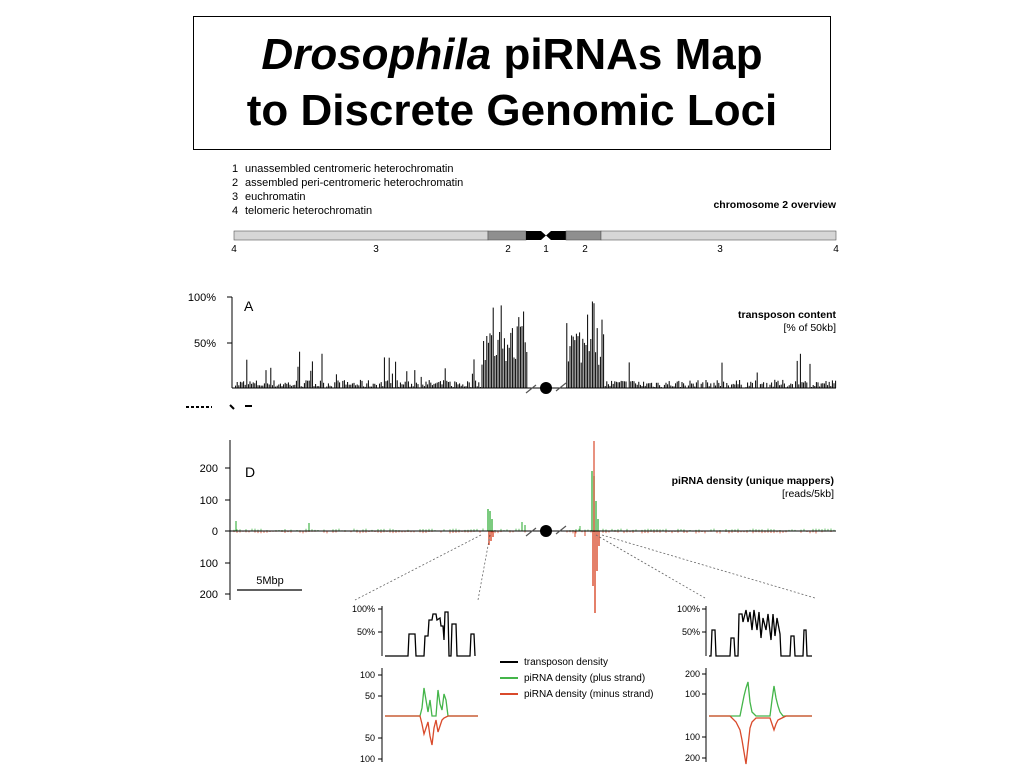  What do you see at coordinates (546, 249) in the screenshot?
I see `region-num-3: 1` at bounding box center [546, 249].